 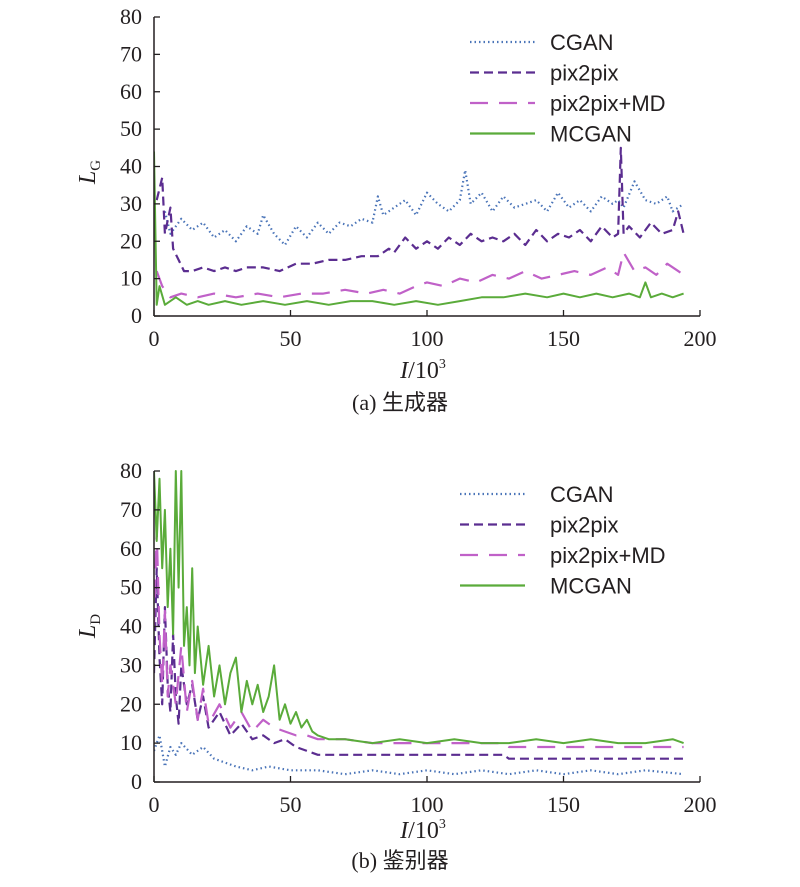 I want to click on series-line-pix2pix, so click(x=420, y=209).